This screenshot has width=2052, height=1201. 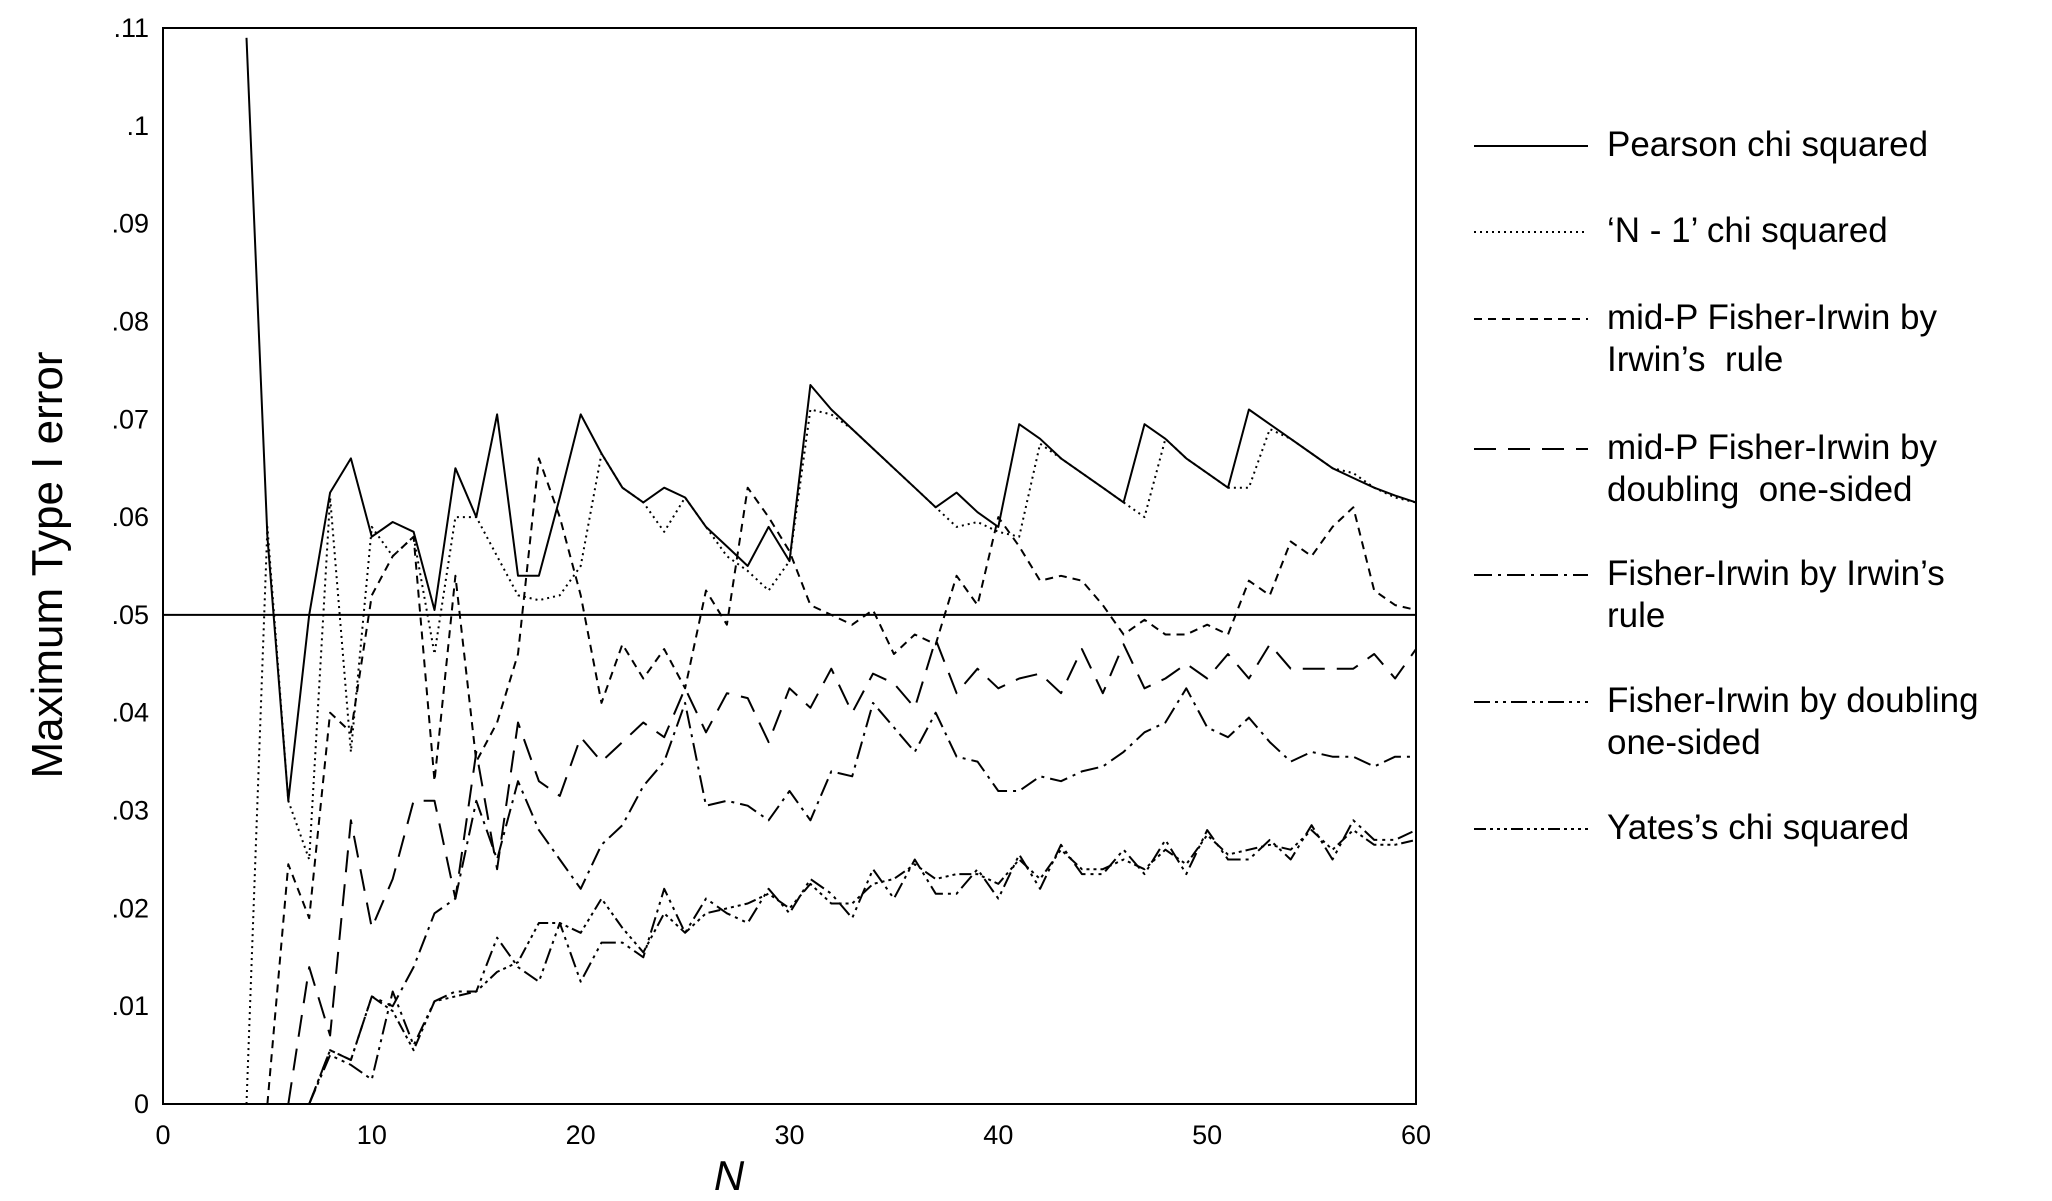 What do you see at coordinates (1747, 230) in the screenshot?
I see `legend-label: ‘N - 1’ chi squared` at bounding box center [1747, 230].